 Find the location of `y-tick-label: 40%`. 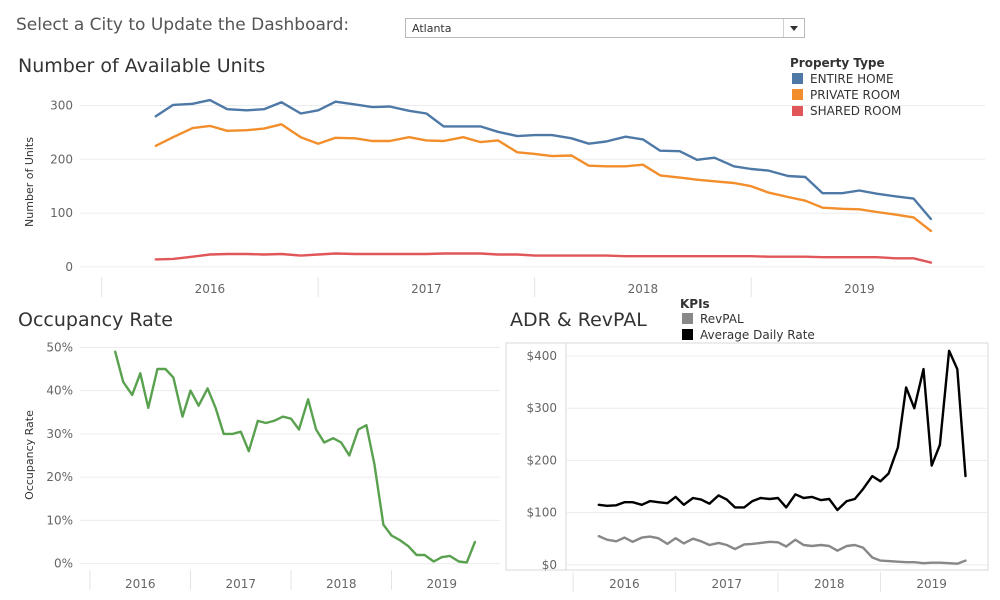

y-tick-label: 40% is located at coordinates (59, 391).